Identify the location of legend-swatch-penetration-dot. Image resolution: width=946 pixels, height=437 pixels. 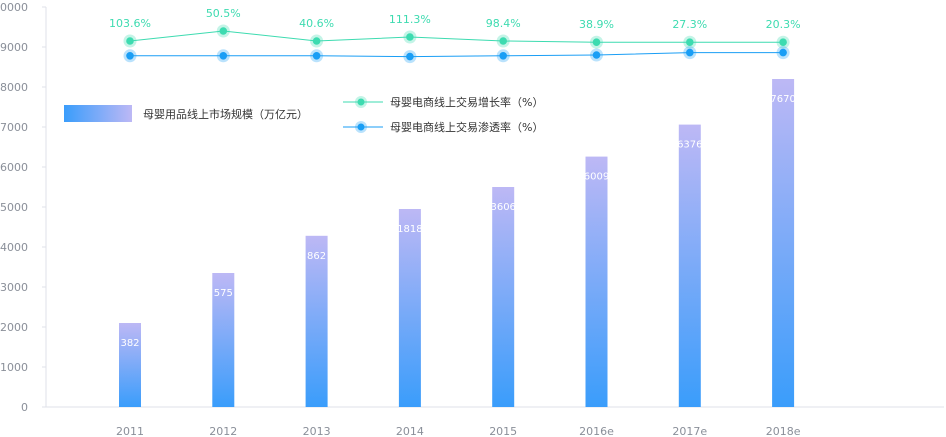
(361, 127).